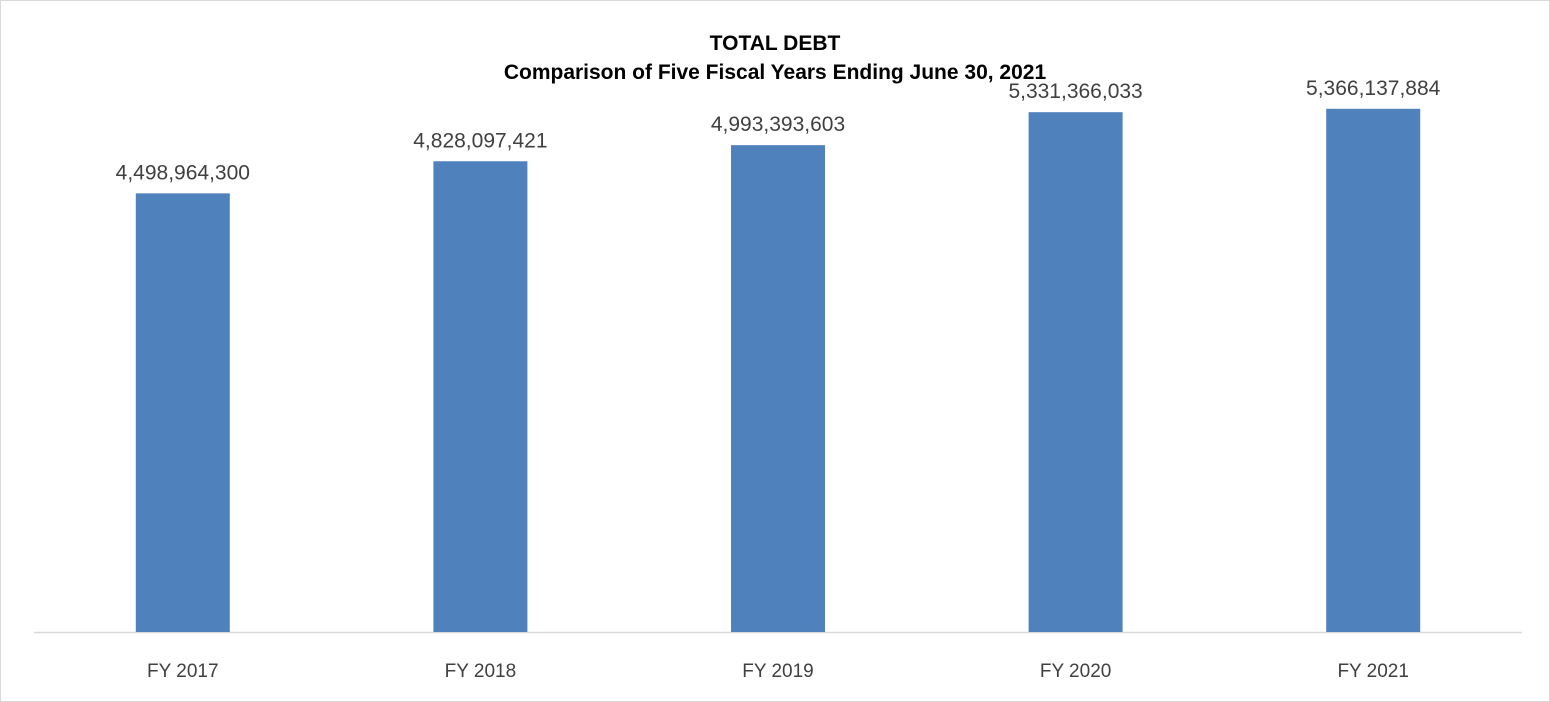 The image size is (1550, 702). Describe the element at coordinates (182, 671) in the screenshot. I see `x-tick-label: FY 2017` at that location.